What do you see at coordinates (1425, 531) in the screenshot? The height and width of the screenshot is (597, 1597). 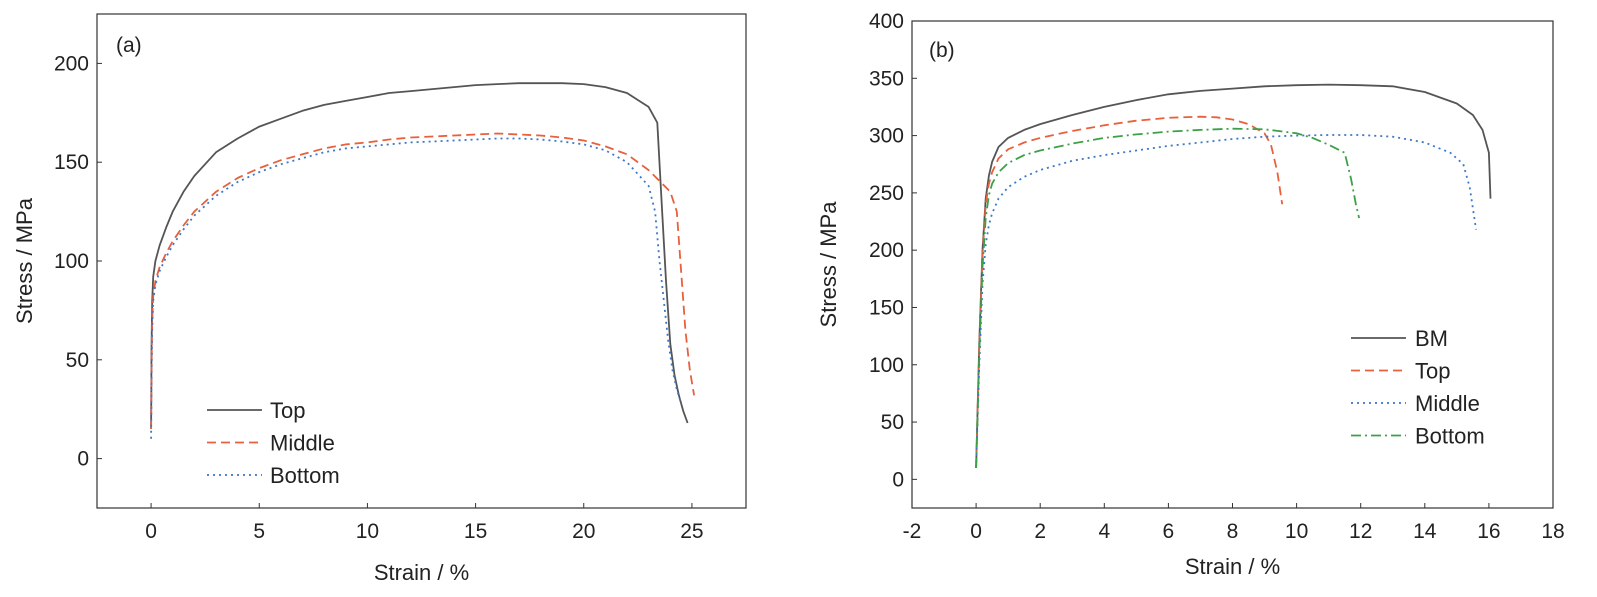 I see `x-tick-label: 14` at bounding box center [1425, 531].